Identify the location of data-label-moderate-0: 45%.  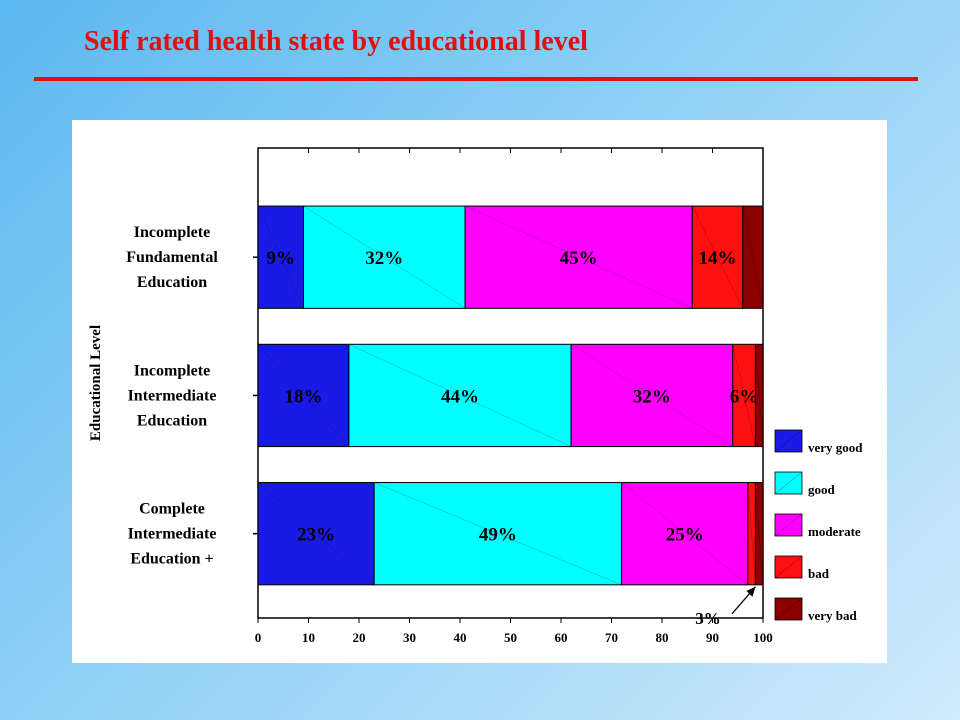
(579, 258).